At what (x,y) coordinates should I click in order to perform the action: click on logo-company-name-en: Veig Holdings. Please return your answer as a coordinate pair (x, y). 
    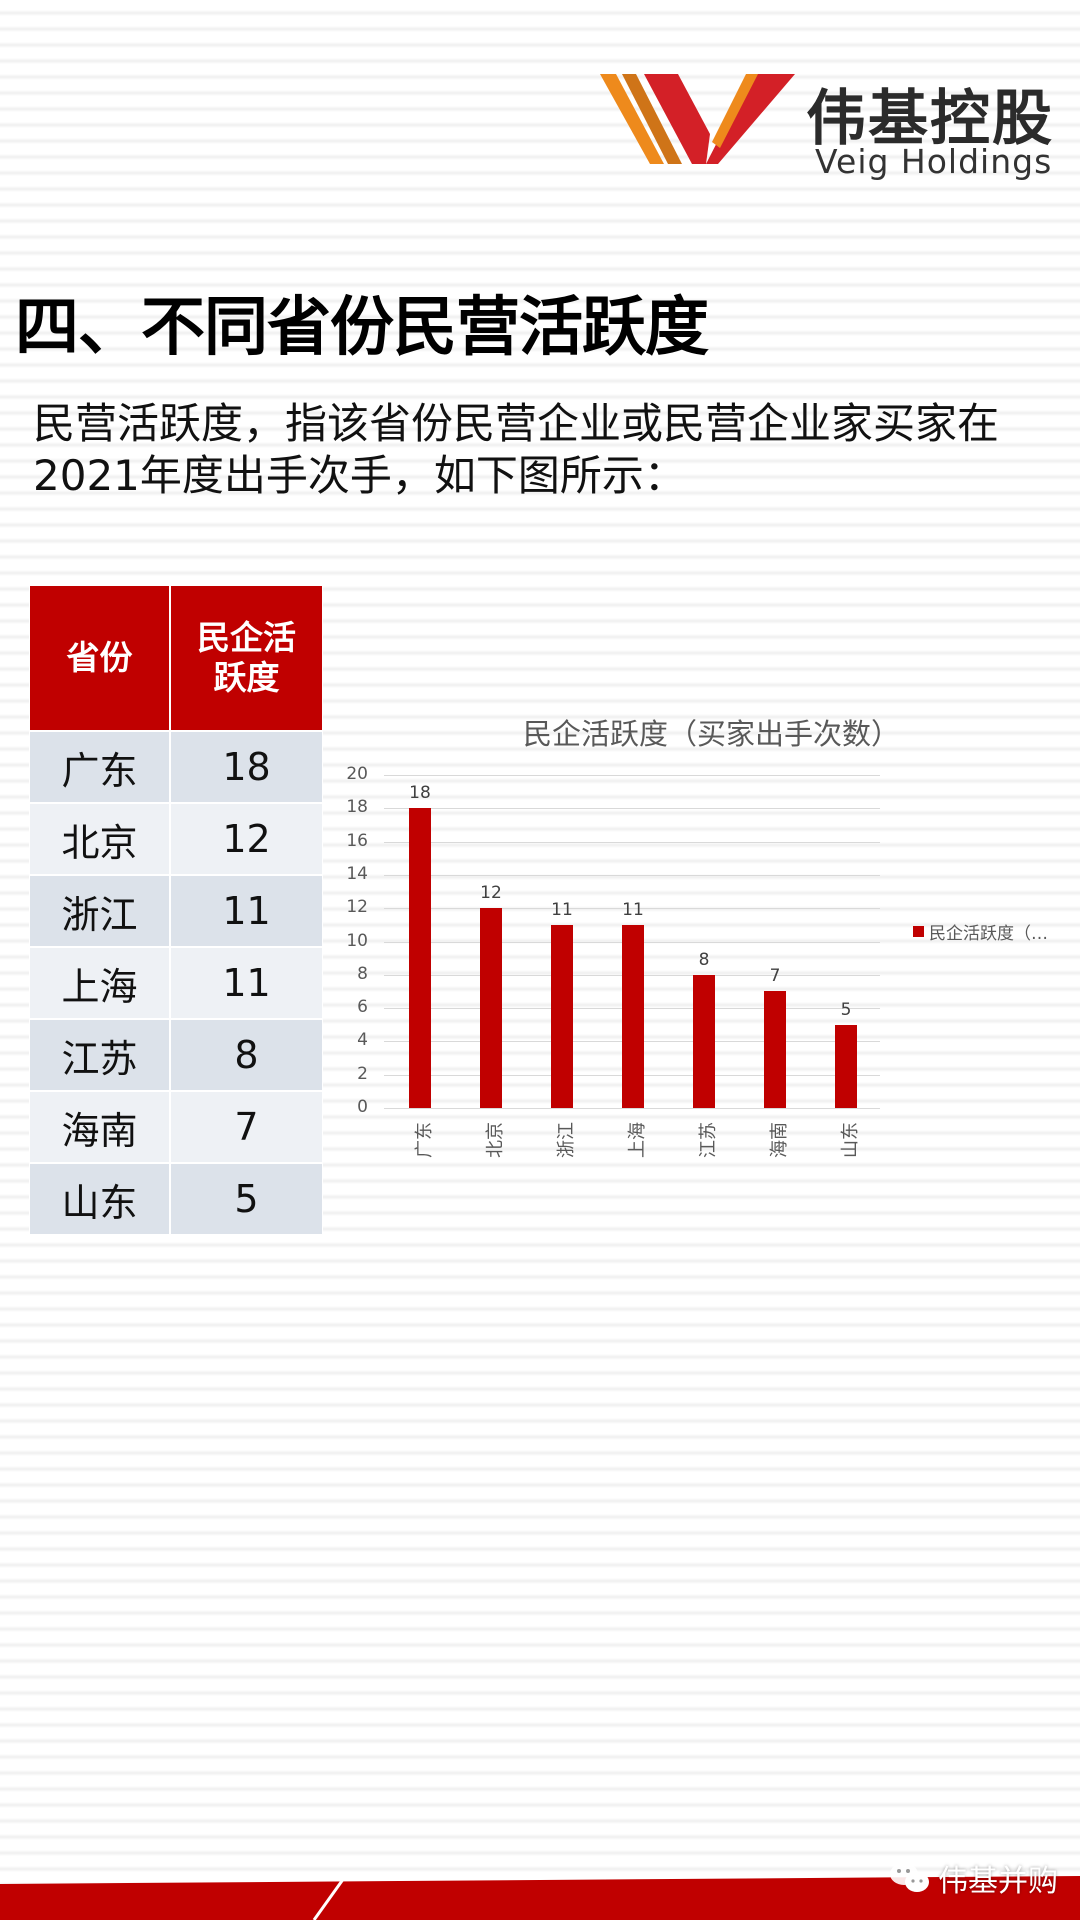
    Looking at the image, I should click on (934, 161).